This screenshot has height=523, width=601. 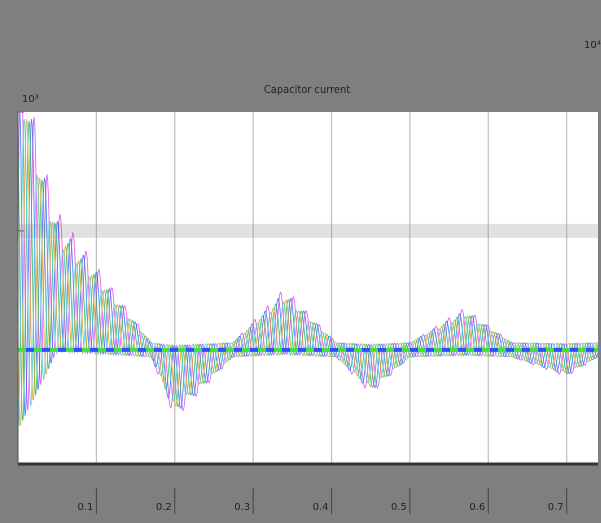 I want to click on x-tick-label: 0.6, so click(x=477, y=507).